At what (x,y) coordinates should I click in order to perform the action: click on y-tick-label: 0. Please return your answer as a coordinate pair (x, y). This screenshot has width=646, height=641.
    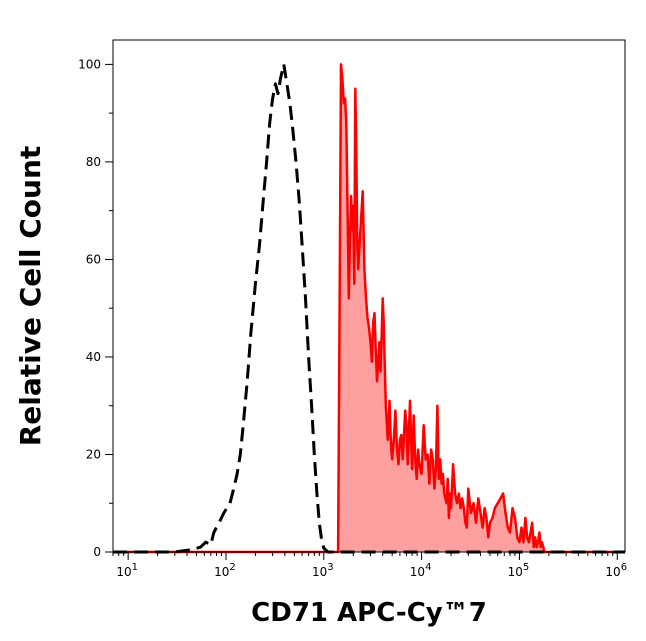
    Looking at the image, I should click on (97, 552).